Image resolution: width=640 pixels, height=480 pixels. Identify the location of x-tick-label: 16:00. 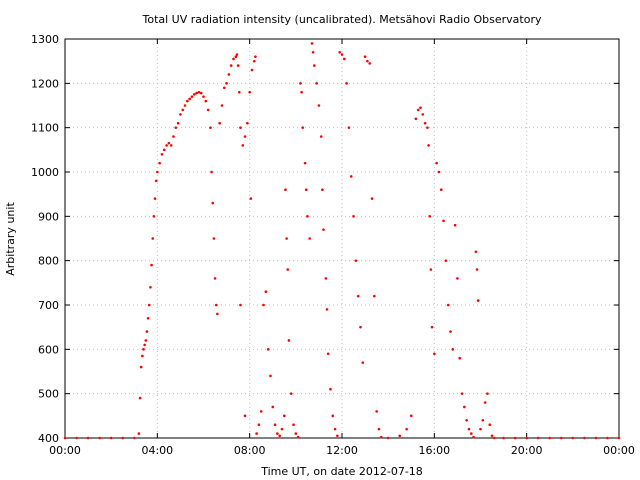
(434, 450).